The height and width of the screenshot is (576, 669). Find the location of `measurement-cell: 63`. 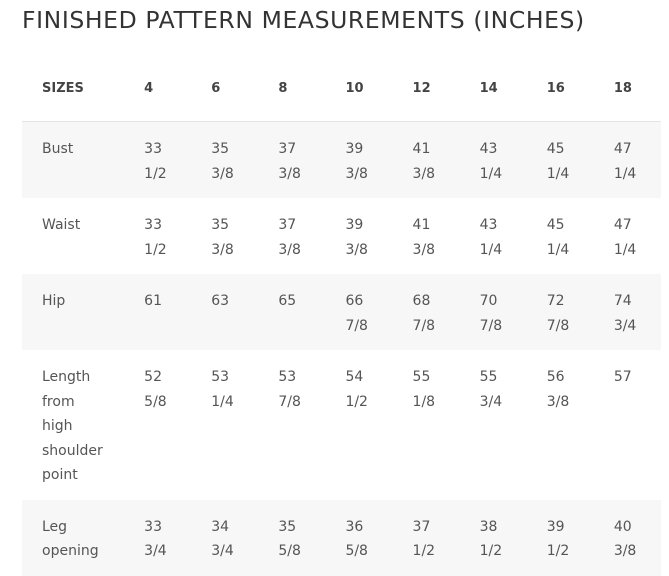

measurement-cell: 63 is located at coordinates (225, 312).